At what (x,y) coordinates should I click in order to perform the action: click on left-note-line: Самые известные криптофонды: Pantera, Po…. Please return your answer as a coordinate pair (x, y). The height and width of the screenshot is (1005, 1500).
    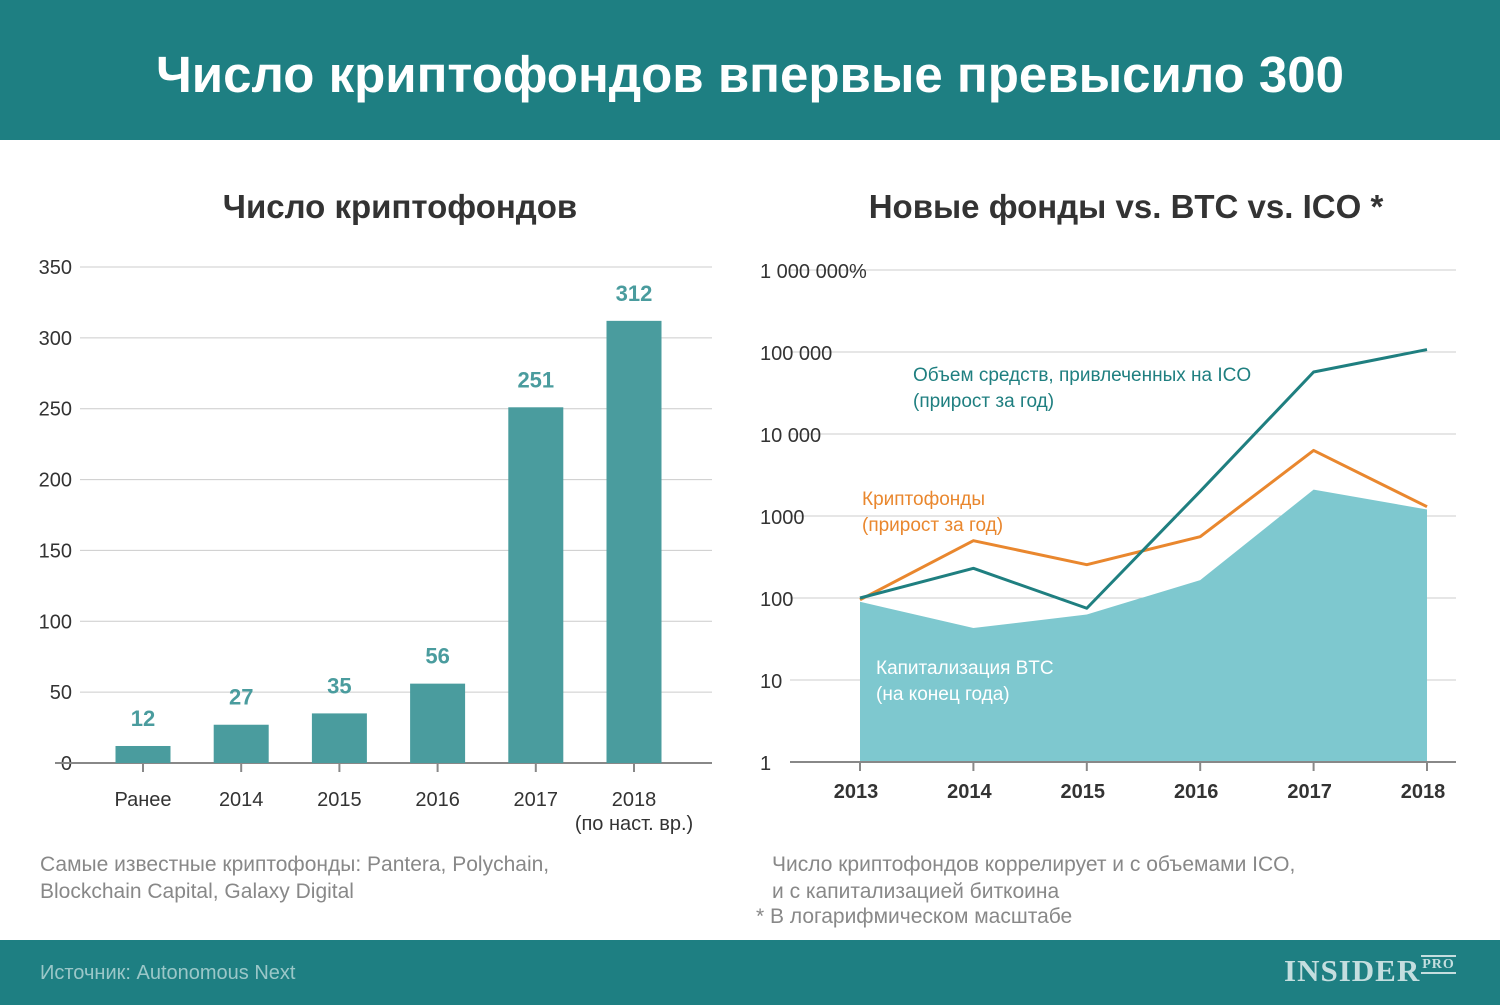
    Looking at the image, I should click on (295, 864).